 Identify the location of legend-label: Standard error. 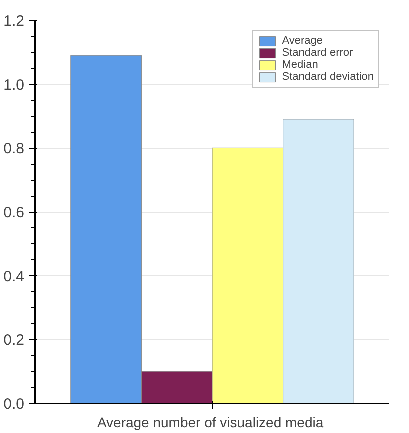
(318, 53).